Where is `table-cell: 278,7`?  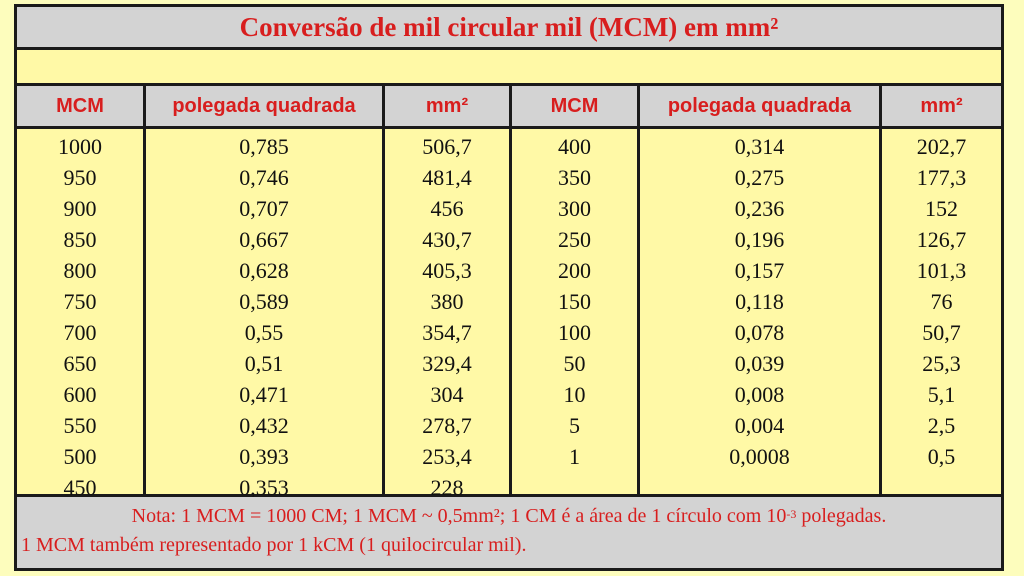 table-cell: 278,7 is located at coordinates (447, 425).